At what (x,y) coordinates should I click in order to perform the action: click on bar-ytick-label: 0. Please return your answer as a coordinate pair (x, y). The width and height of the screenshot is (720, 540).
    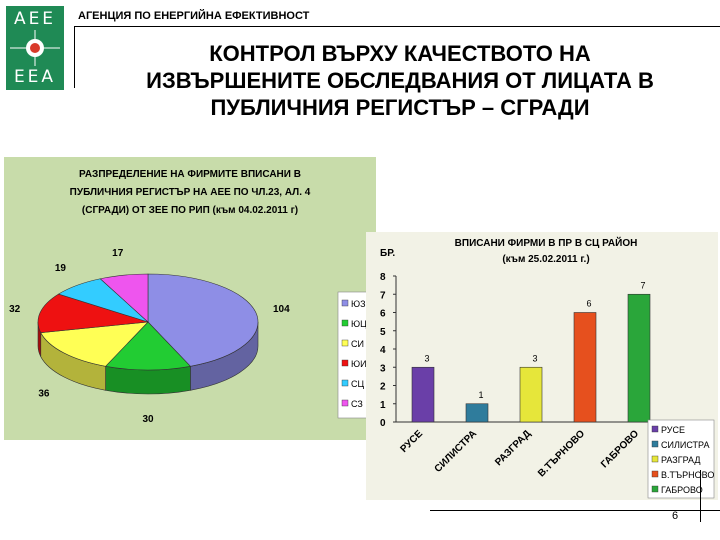
    Looking at the image, I should click on (383, 423).